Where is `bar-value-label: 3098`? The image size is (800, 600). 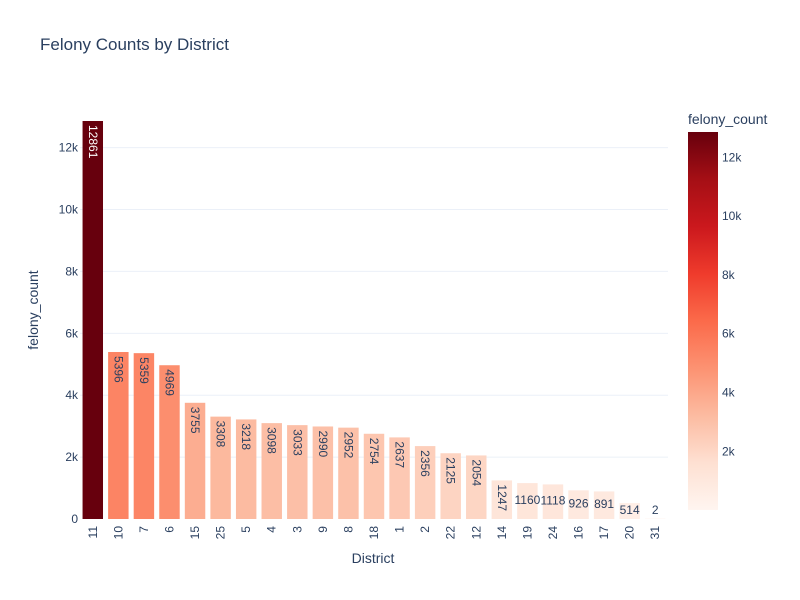 bar-value-label: 3098 is located at coordinates (272, 440).